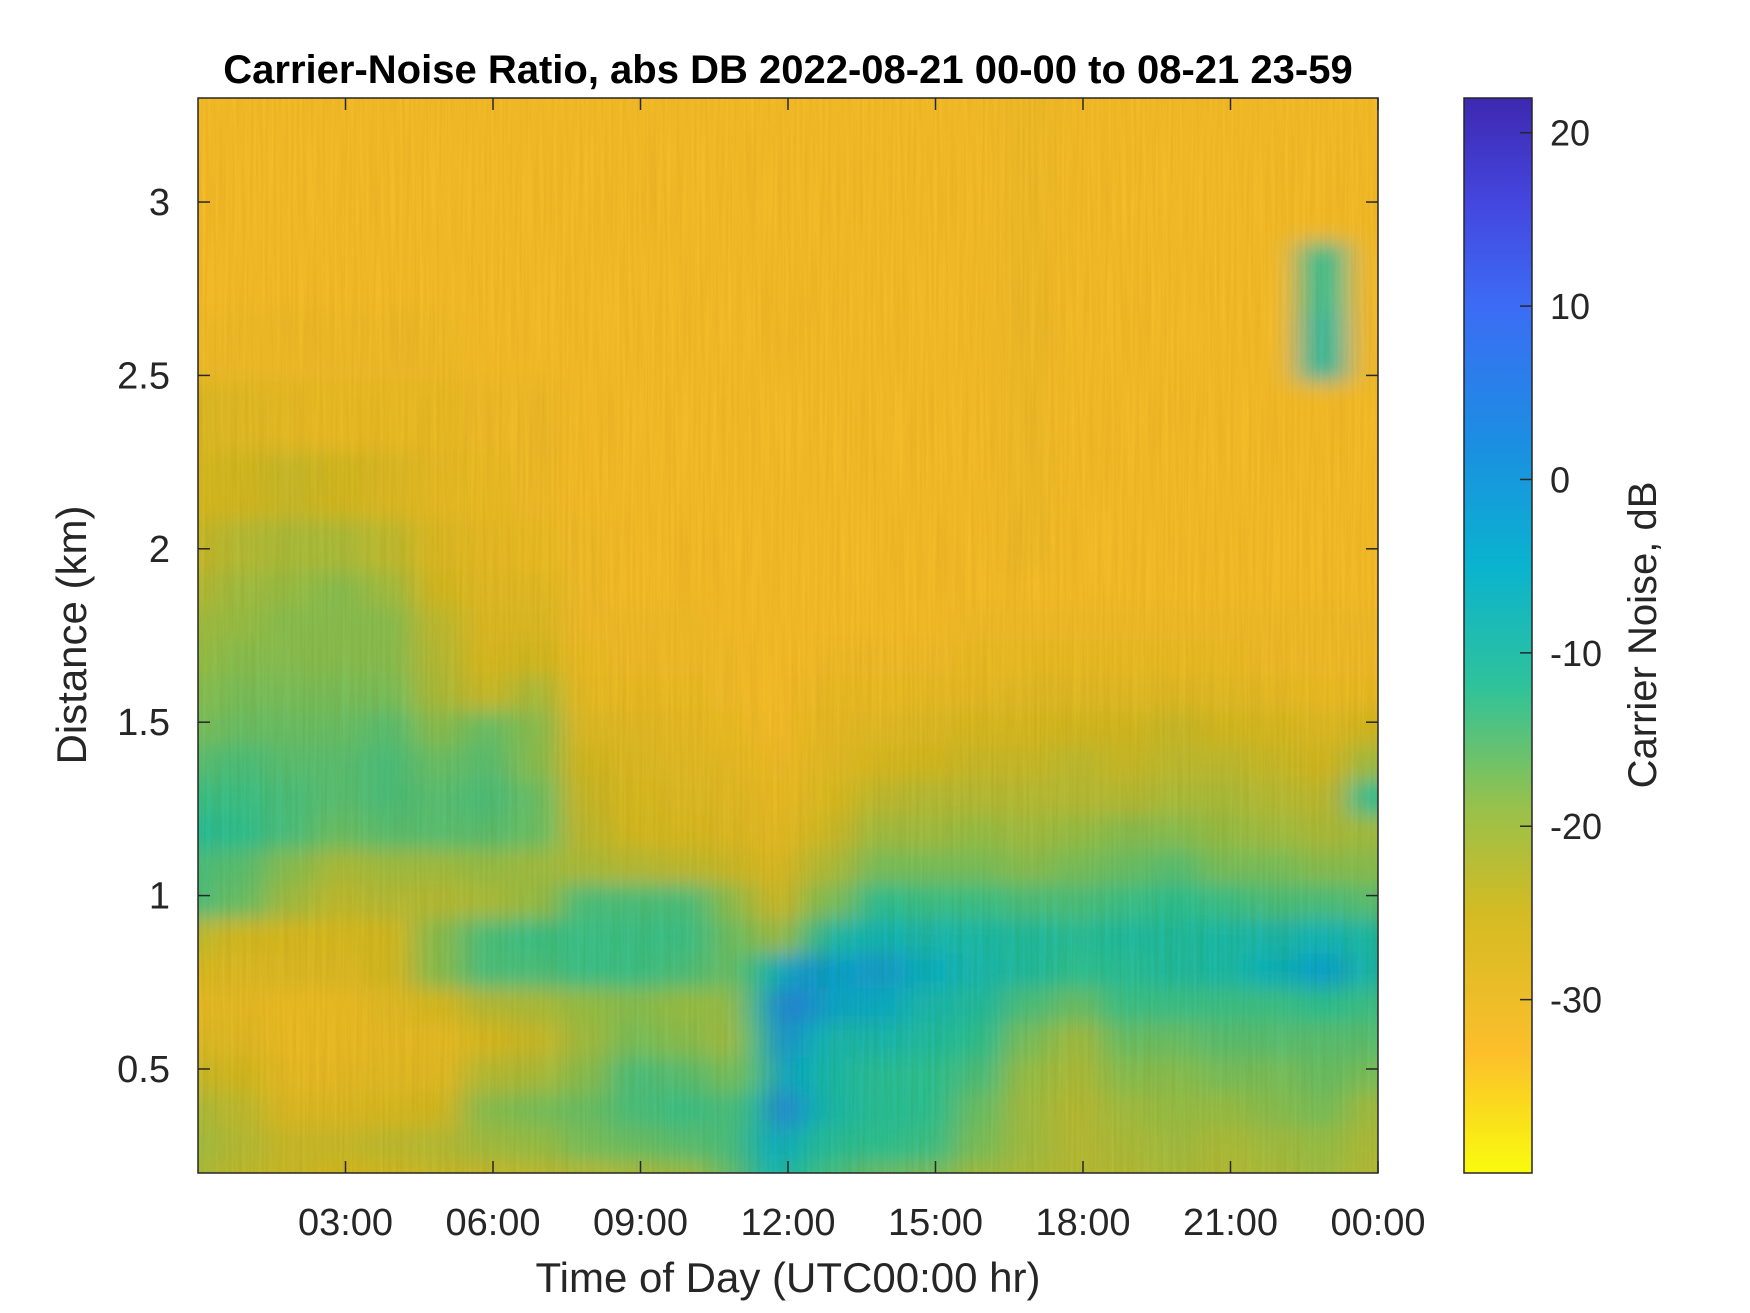 Image resolution: width=1750 pixels, height=1313 pixels. I want to click on y-tick-label: 1, so click(159, 897).